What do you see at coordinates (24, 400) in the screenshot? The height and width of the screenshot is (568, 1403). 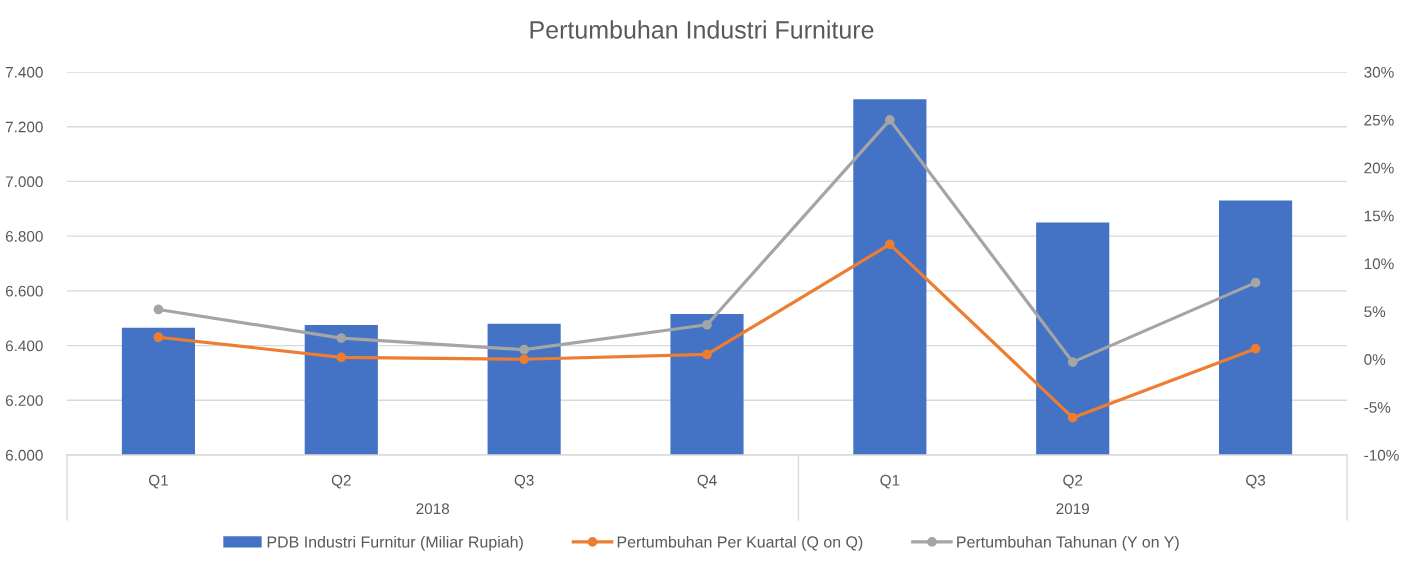 I see `y-tick-label: 6.200` at bounding box center [24, 400].